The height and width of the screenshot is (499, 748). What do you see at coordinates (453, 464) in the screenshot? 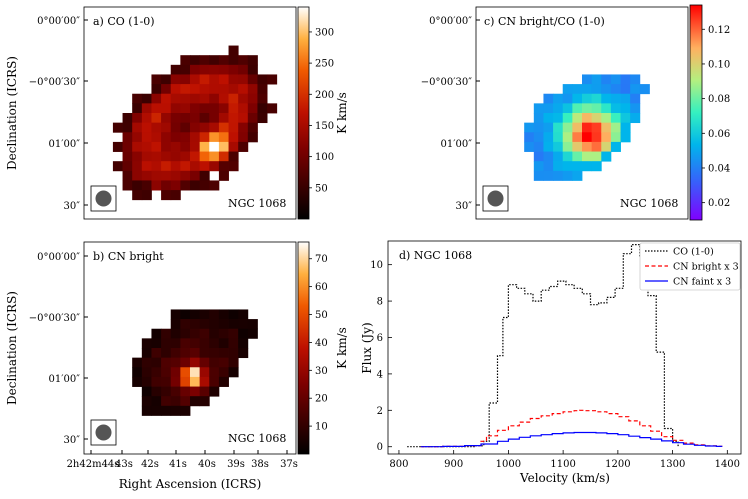
I see `x-tick-label: 900` at bounding box center [453, 464].